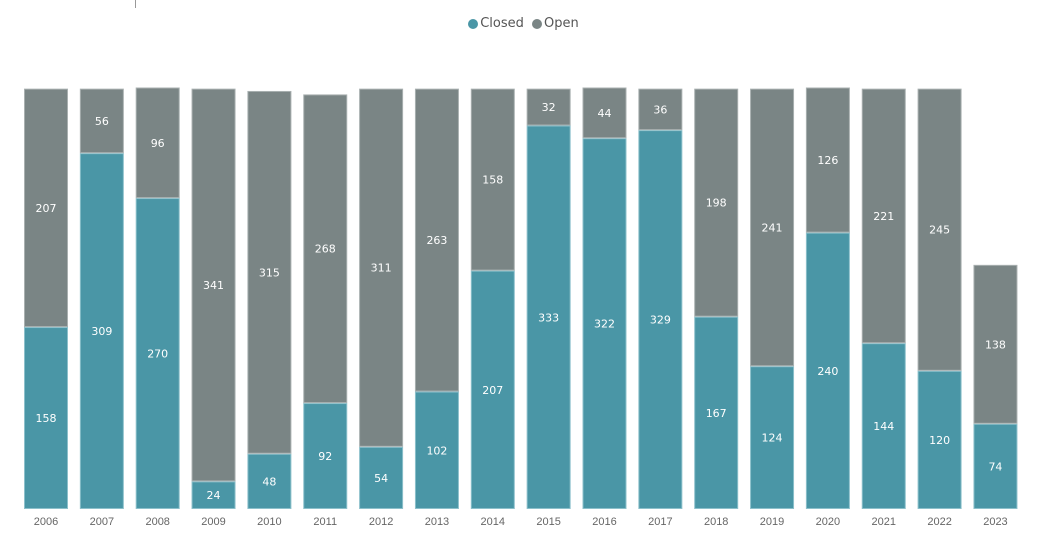  Describe the element at coordinates (46, 522) in the screenshot. I see `x-tick-label: 2006` at that location.